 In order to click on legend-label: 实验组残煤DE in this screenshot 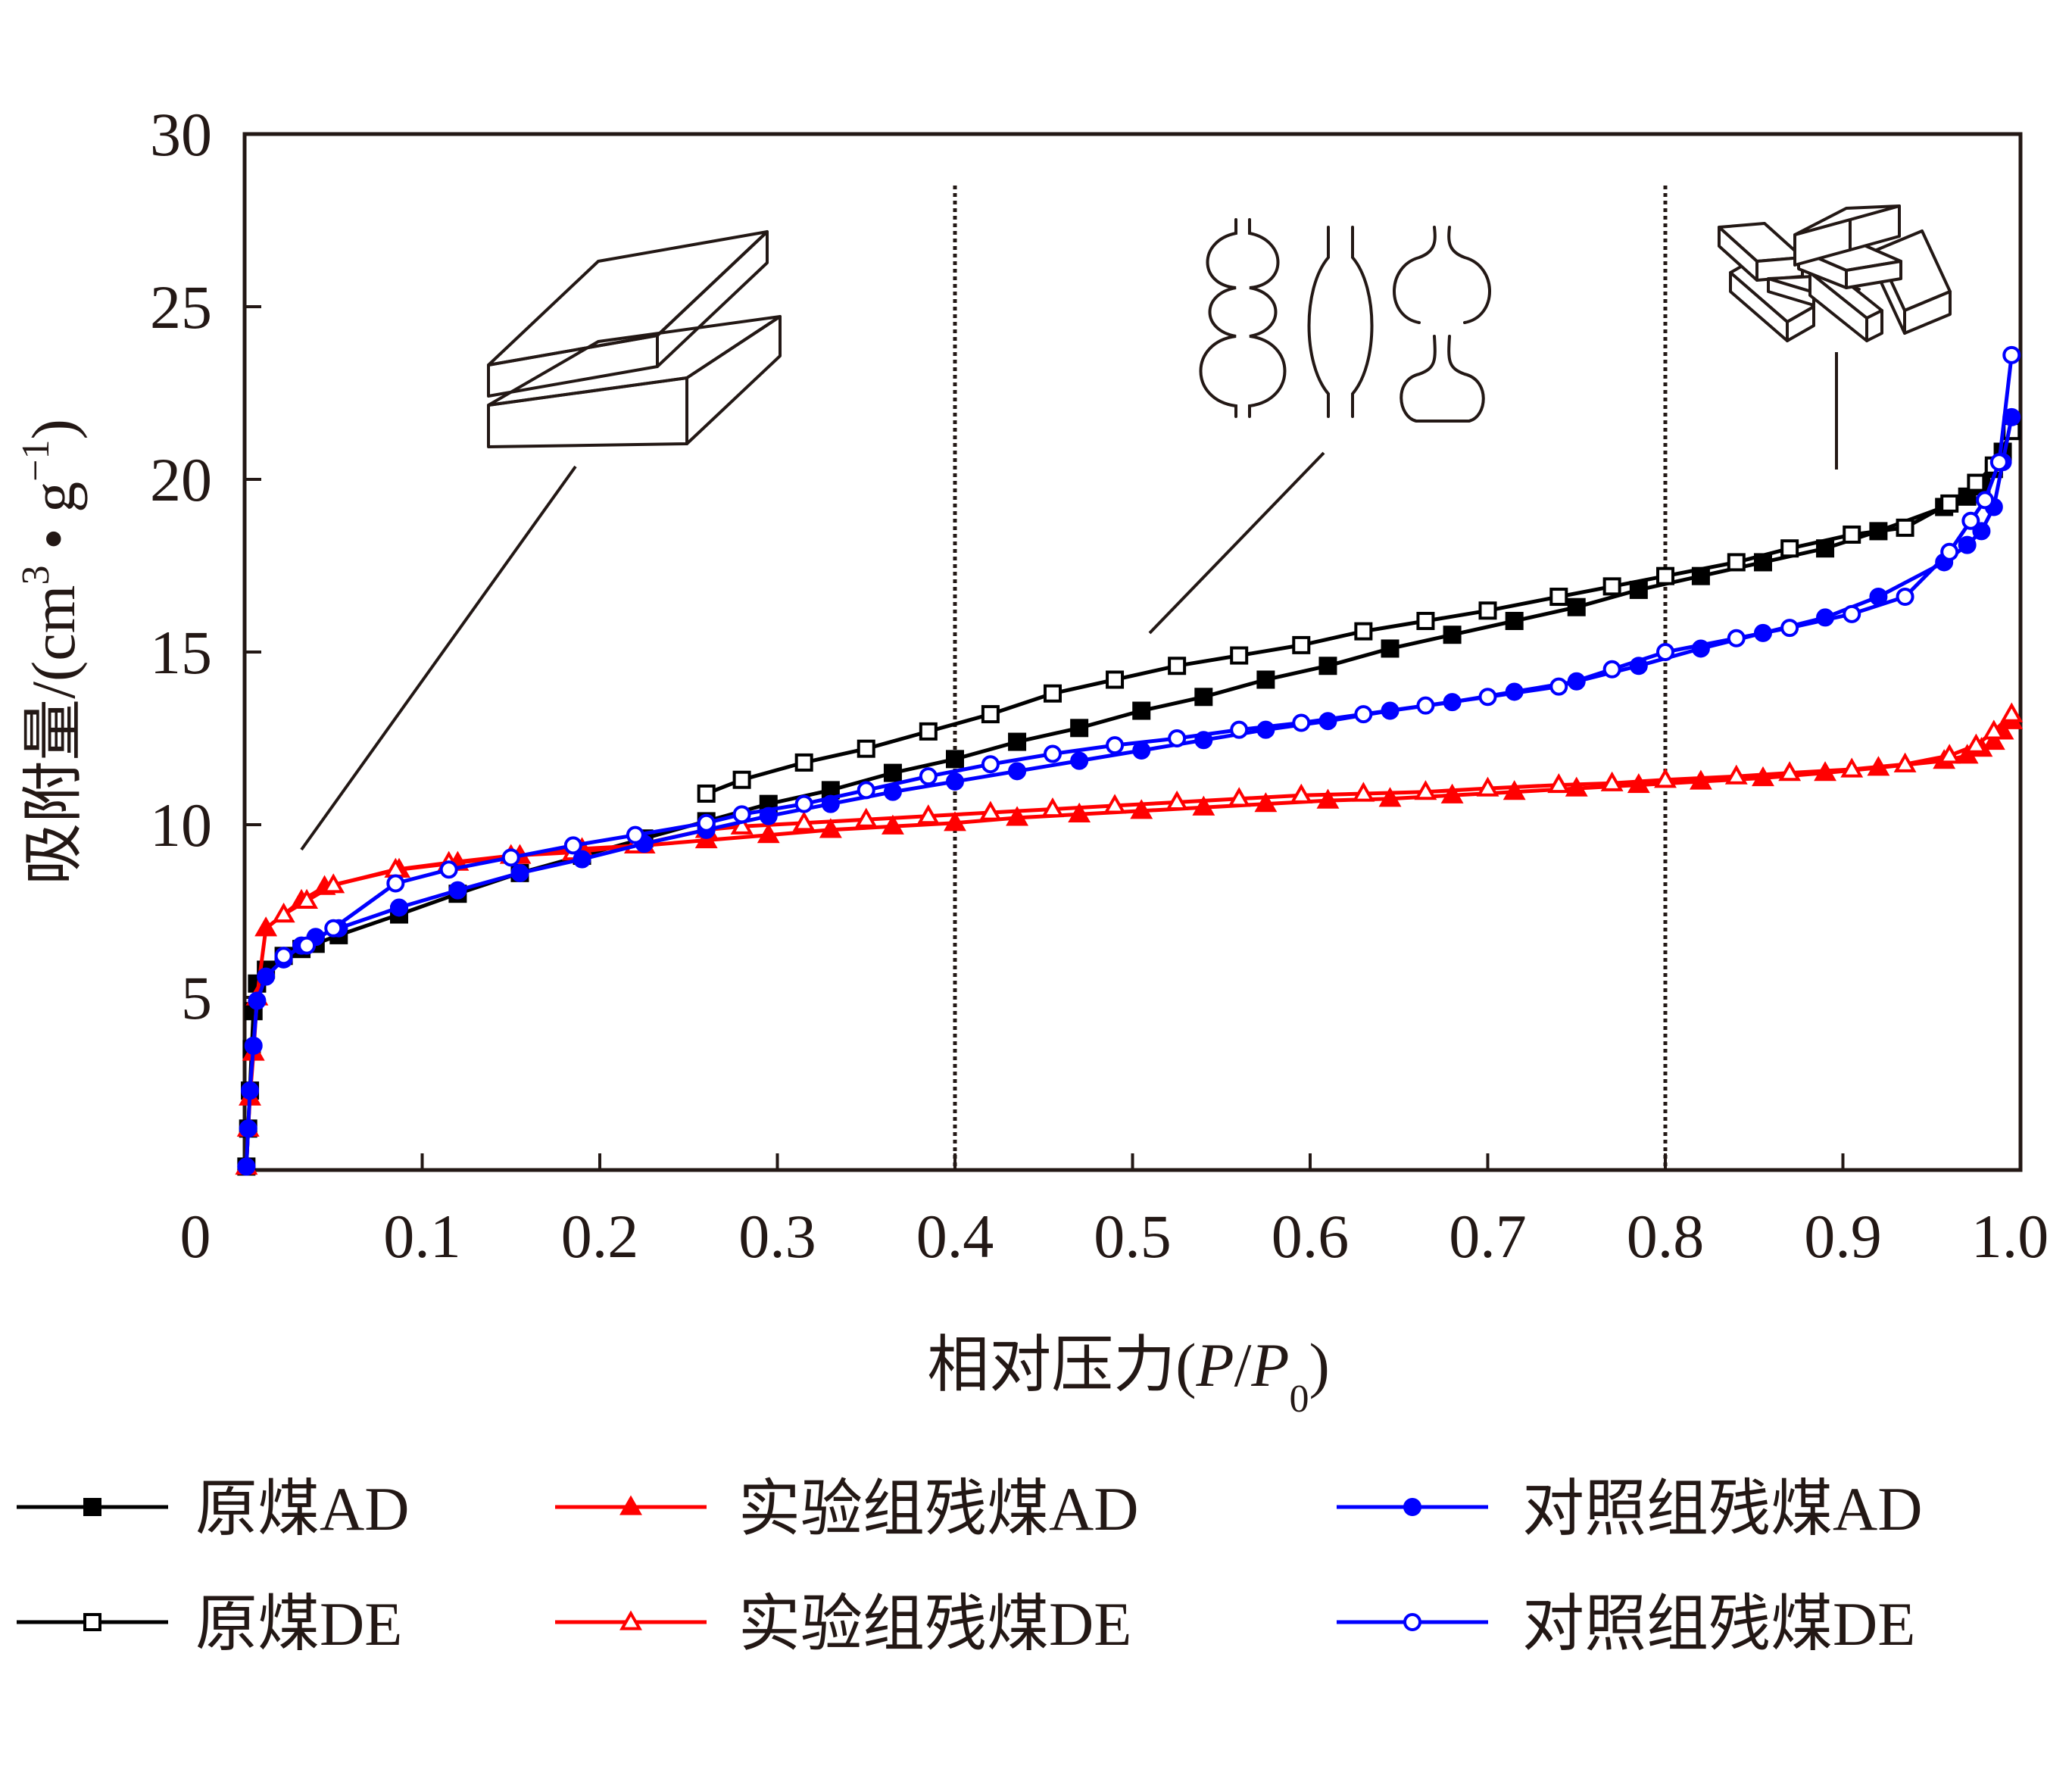, I will do `click(934, 1624)`.